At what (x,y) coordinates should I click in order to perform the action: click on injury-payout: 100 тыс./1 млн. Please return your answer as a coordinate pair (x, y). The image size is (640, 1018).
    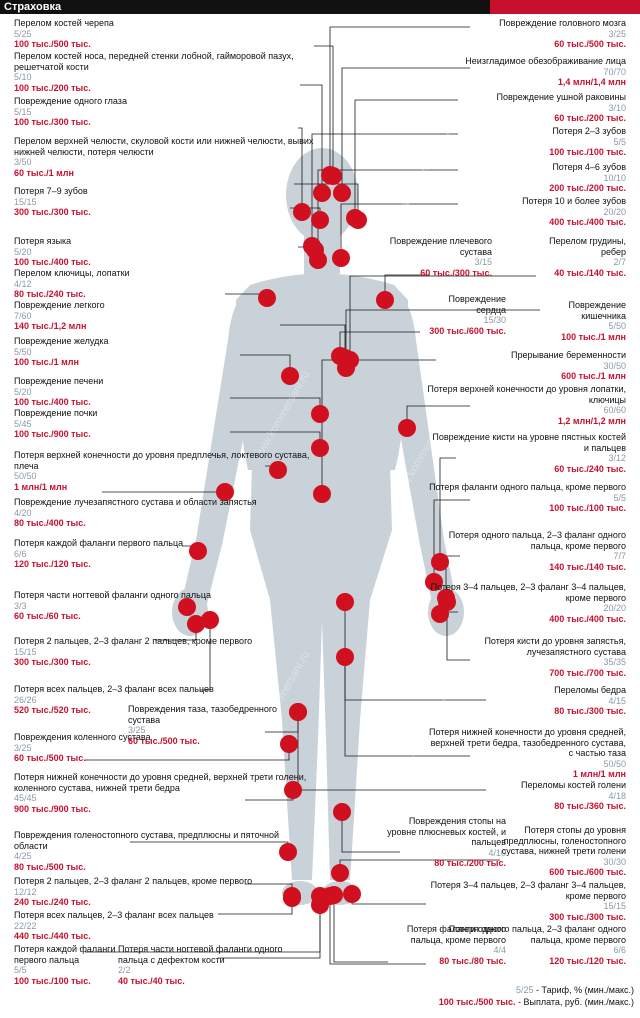
    Looking at the image, I should click on (46, 362).